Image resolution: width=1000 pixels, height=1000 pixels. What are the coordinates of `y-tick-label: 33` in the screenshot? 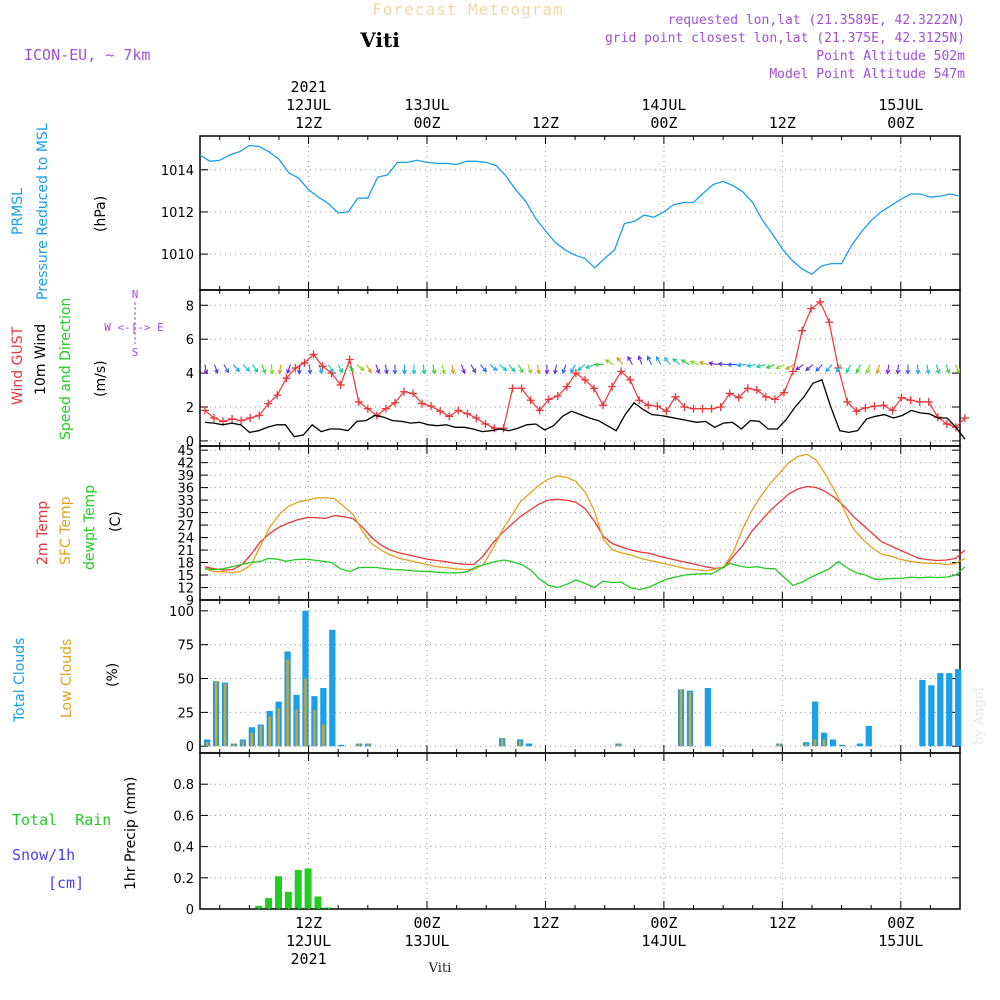 It's located at (185, 501).